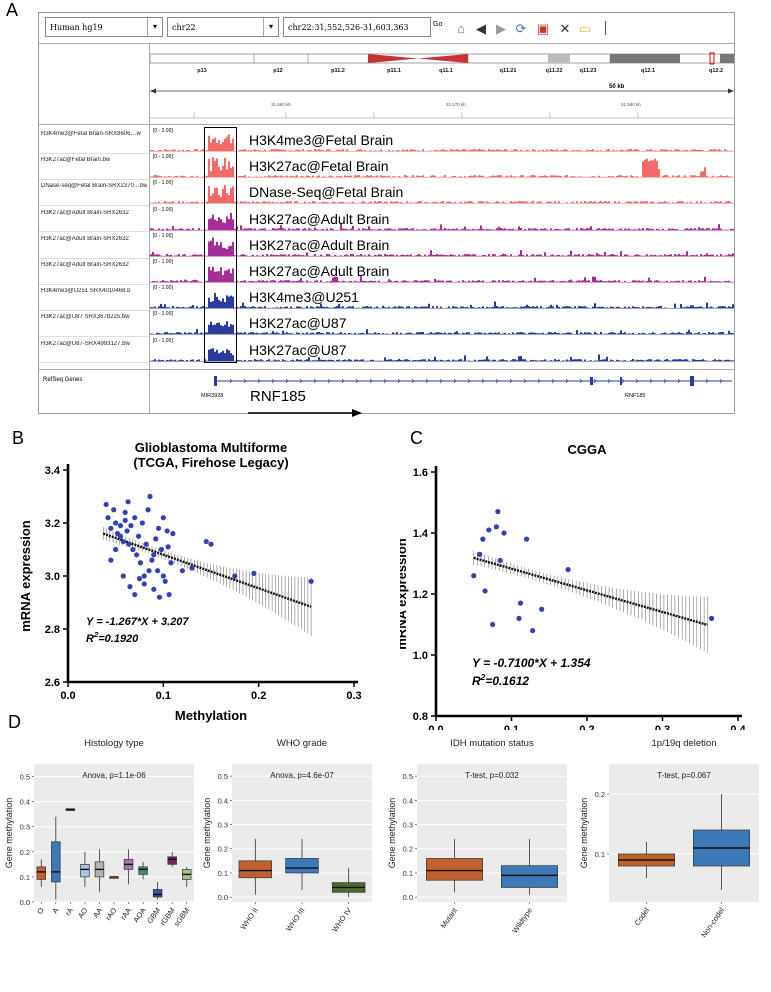 Image resolution: width=771 pixels, height=992 pixels. Describe the element at coordinates (531, 663) in the screenshot. I see `regression-equation: Y = -0.7100*X + 1.354` at that location.